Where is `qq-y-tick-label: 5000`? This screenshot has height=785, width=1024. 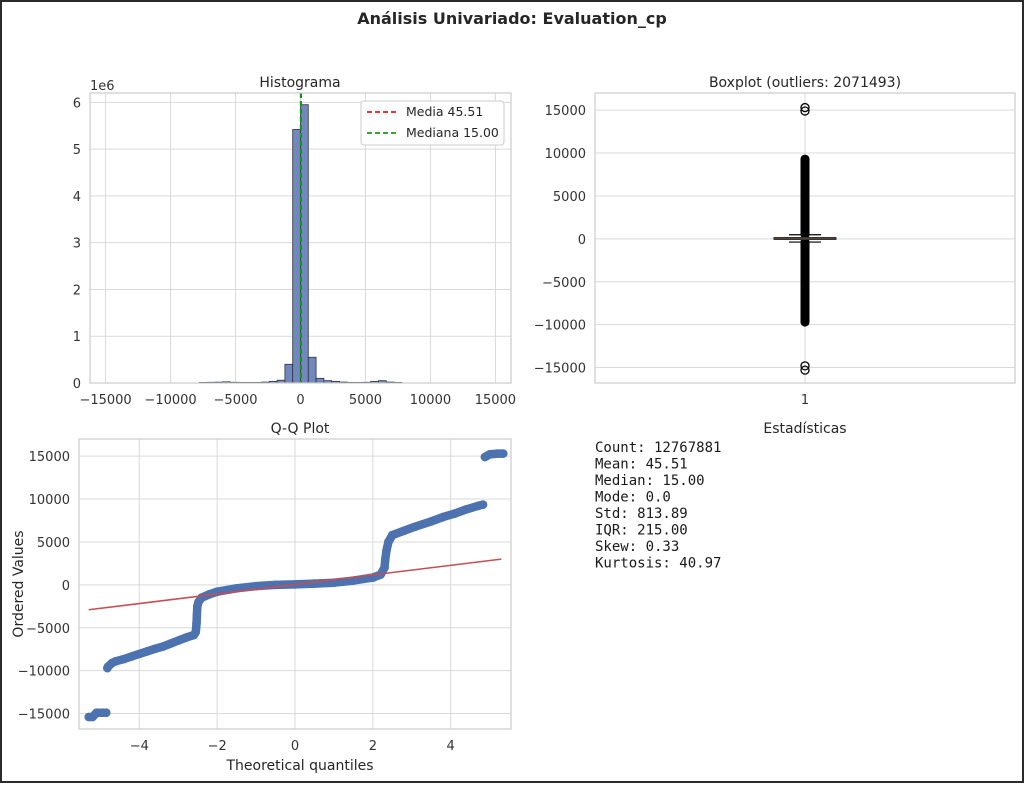
qq-y-tick-label: 5000 is located at coordinates (53, 543).